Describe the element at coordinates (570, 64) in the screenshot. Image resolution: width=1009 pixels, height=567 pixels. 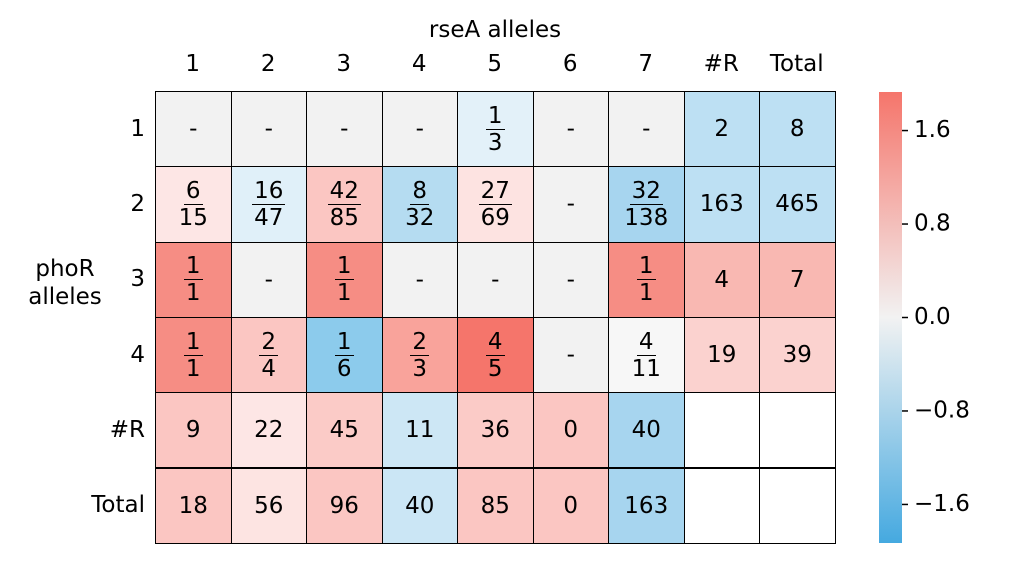
I see `column-label: 6` at that location.